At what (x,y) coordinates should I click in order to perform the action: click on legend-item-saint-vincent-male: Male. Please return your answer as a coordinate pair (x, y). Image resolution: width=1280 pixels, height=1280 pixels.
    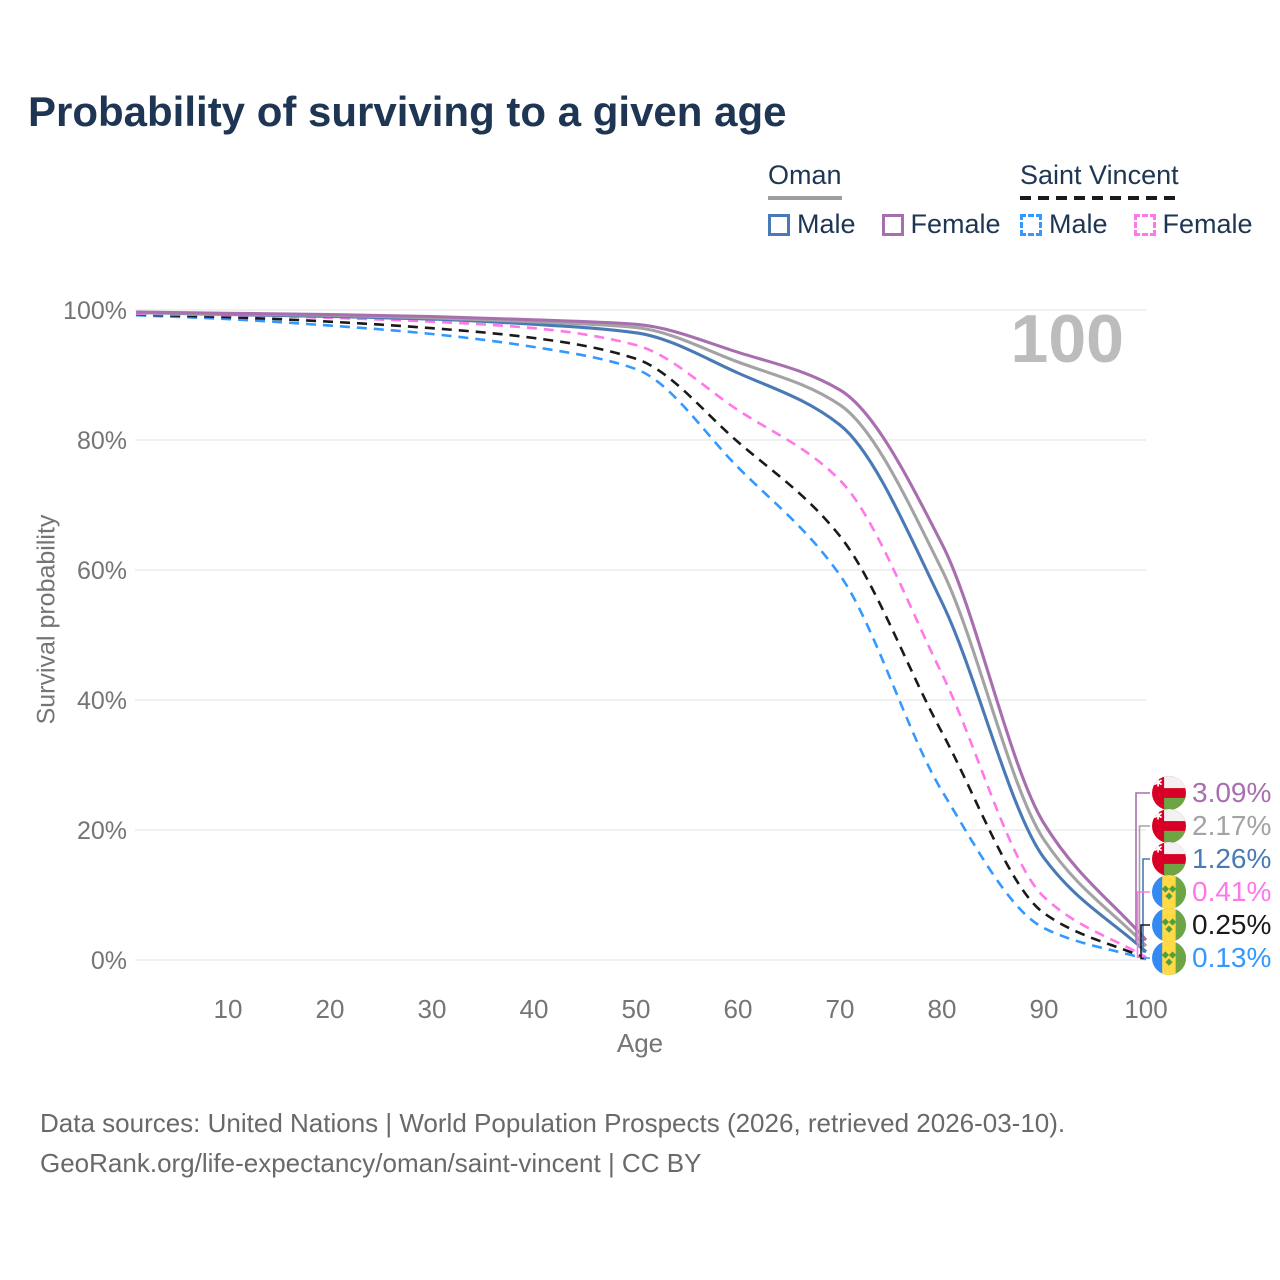
    Looking at the image, I should click on (1064, 224).